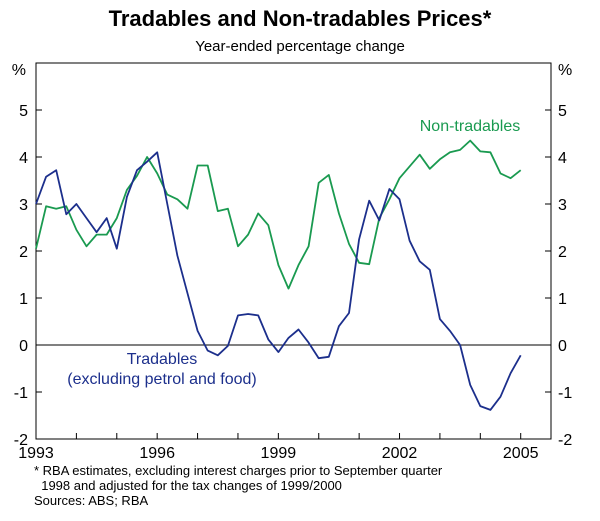  I want to click on y-tick-label-left: -2, so click(21, 440).